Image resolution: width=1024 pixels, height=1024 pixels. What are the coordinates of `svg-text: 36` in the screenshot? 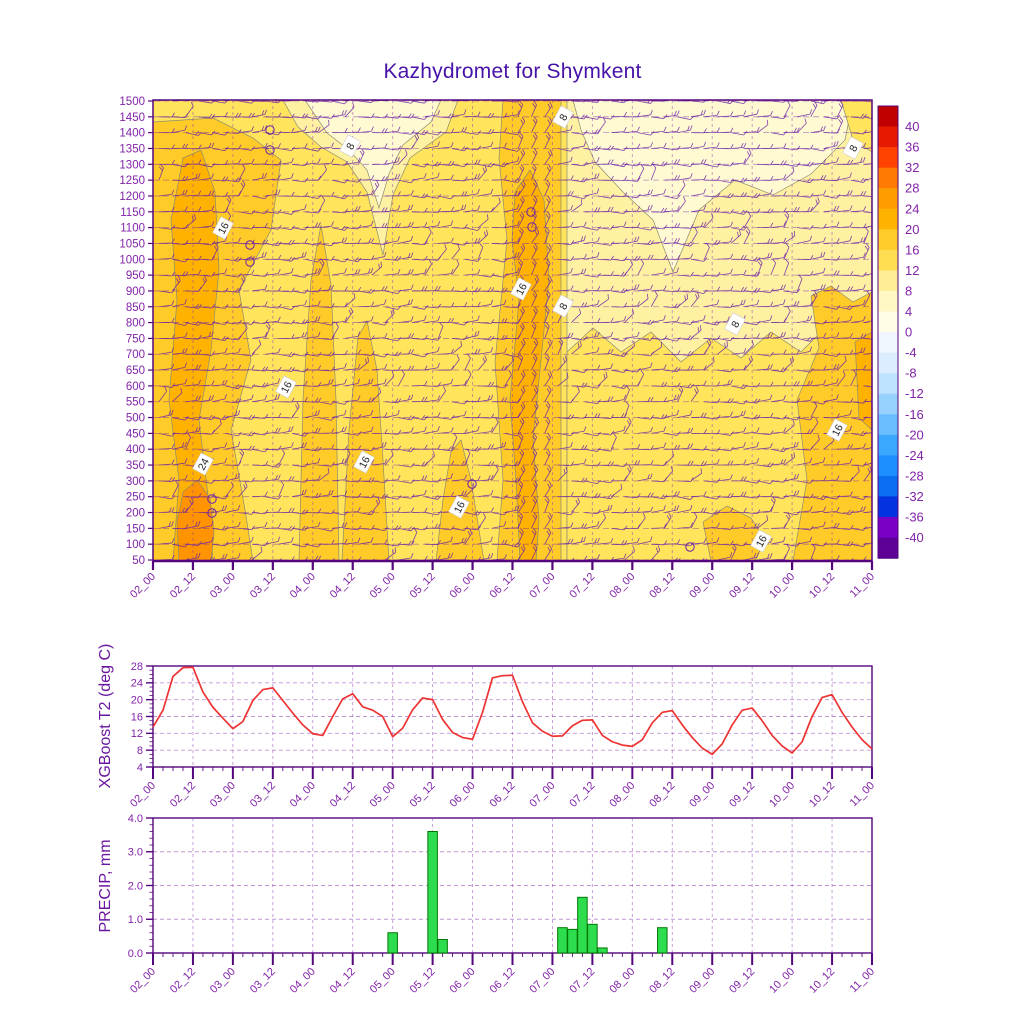 It's located at (912, 147).